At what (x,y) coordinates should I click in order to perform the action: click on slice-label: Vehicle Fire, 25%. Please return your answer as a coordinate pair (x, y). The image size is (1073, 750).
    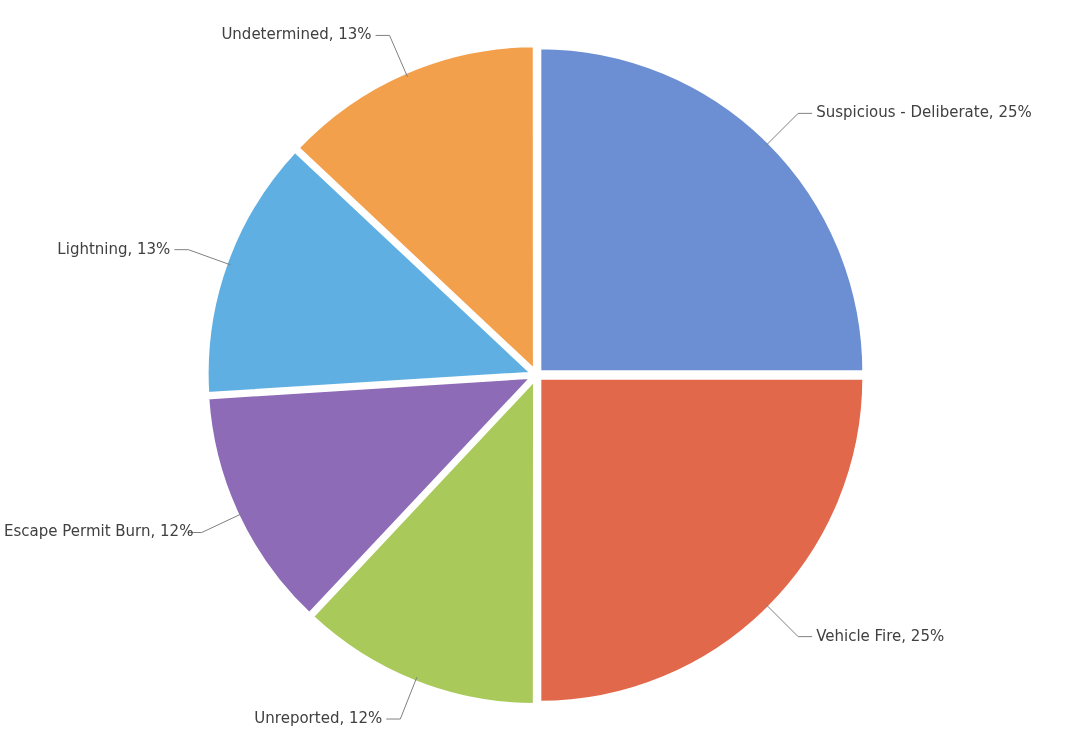
    Looking at the image, I should click on (880, 635).